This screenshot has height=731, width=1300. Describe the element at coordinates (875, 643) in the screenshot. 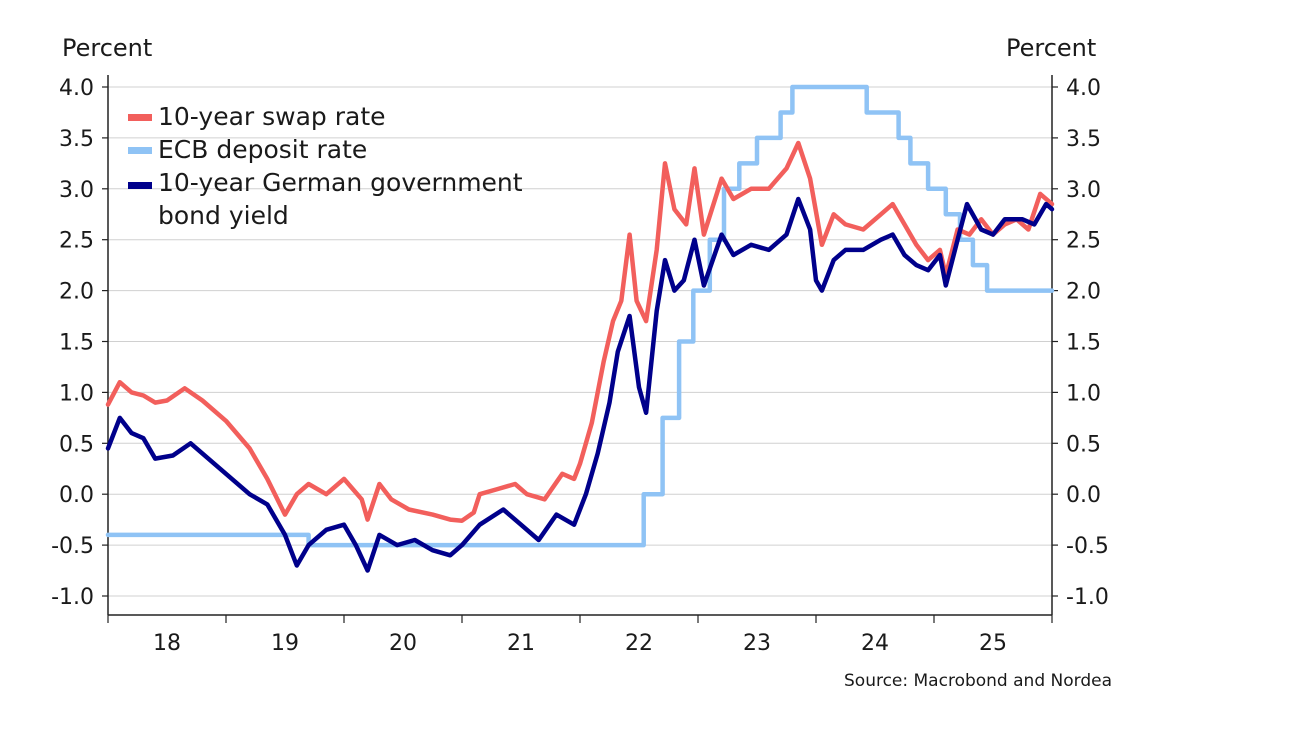

I see `x-tick-label: 24` at that location.